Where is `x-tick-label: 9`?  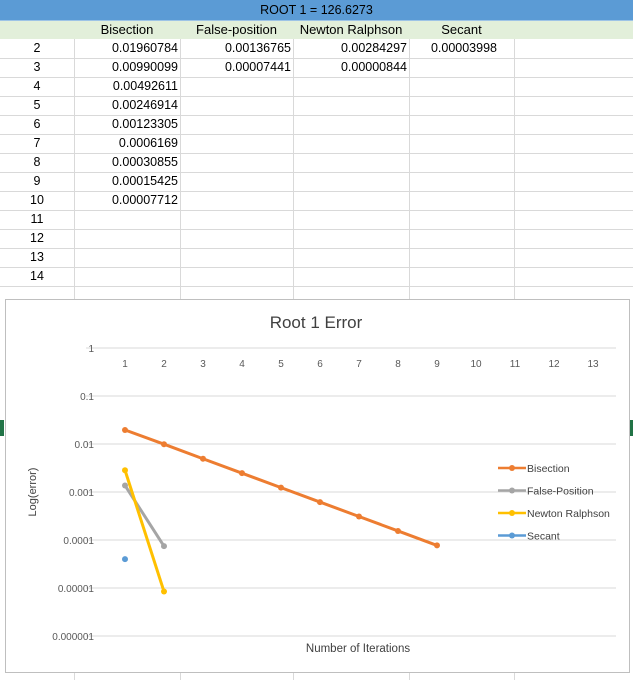
x-tick-label: 9 is located at coordinates (437, 364).